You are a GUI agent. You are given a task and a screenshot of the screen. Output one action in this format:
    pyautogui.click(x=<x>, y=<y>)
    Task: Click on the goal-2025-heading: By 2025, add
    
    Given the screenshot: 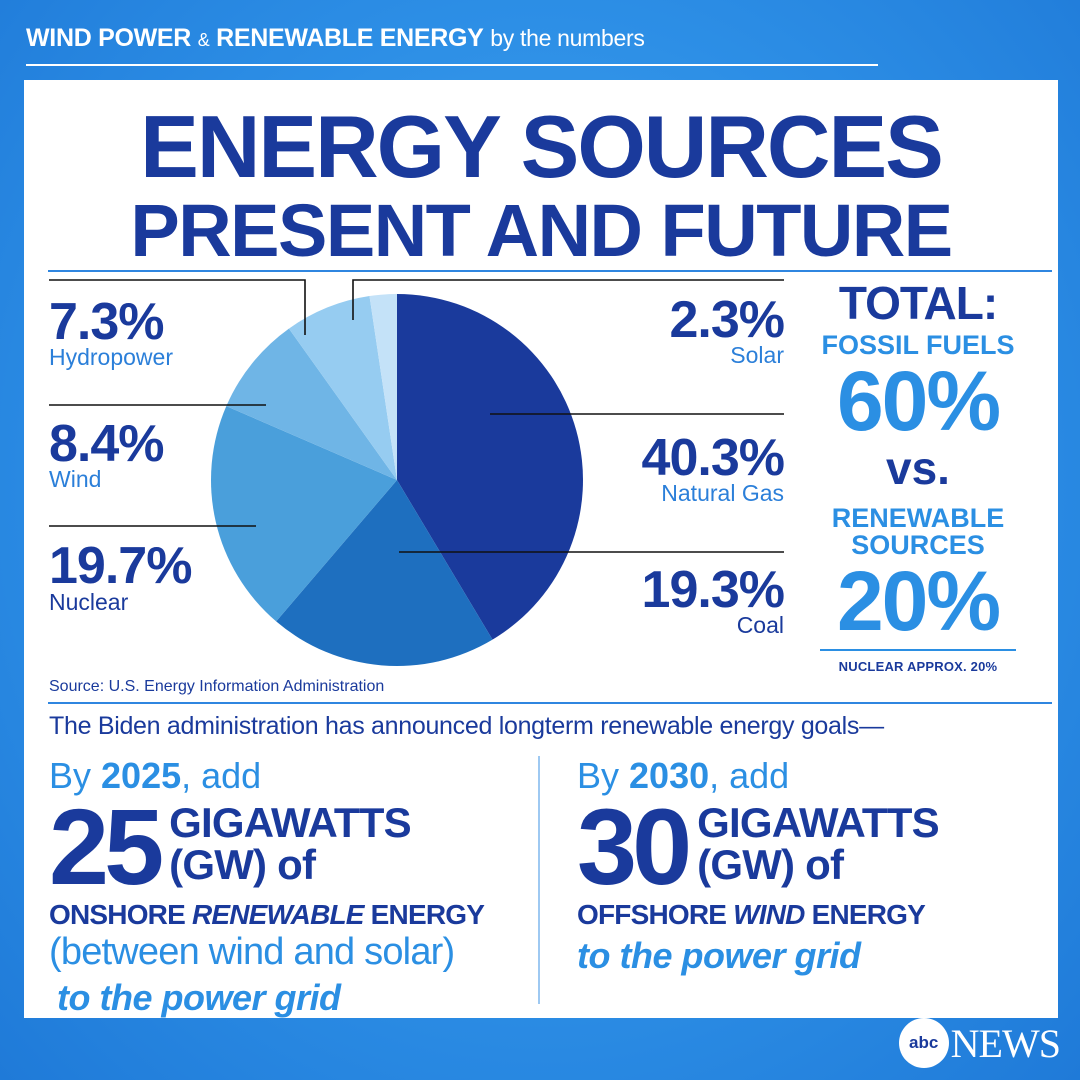 What is the action you would take?
    pyautogui.click(x=266, y=776)
    